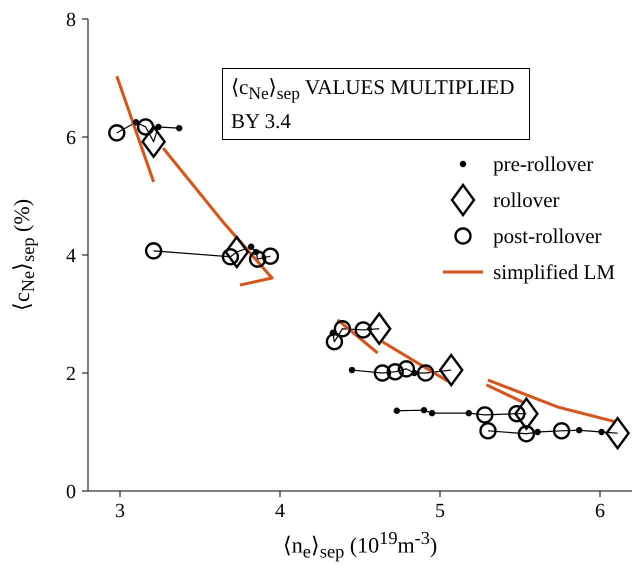 The image size is (643, 580). What do you see at coordinates (71, 374) in the screenshot?
I see `y-tick-label: 2` at bounding box center [71, 374].